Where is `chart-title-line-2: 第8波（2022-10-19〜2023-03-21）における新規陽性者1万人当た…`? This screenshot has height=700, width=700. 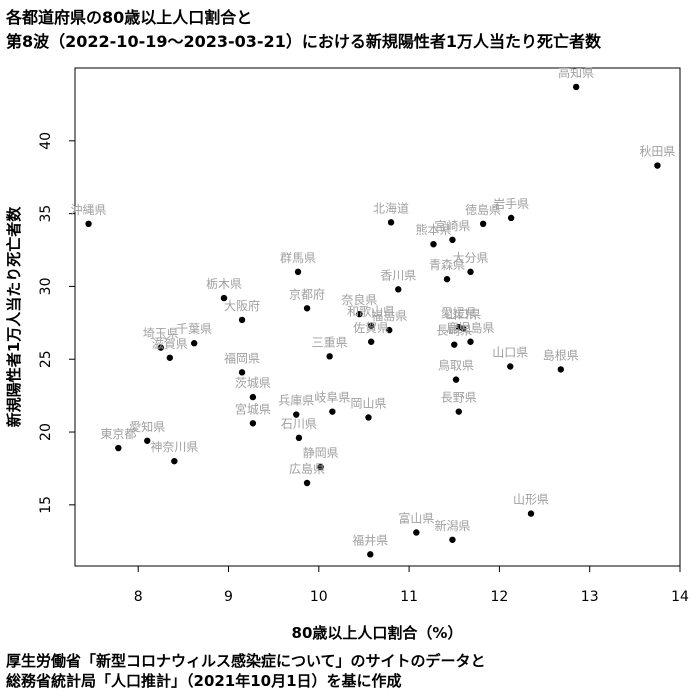 chart-title-line-2: 第8波（2022-10-19〜2023-03-21）における新規陽性者1万人当た… is located at coordinates (303, 41).